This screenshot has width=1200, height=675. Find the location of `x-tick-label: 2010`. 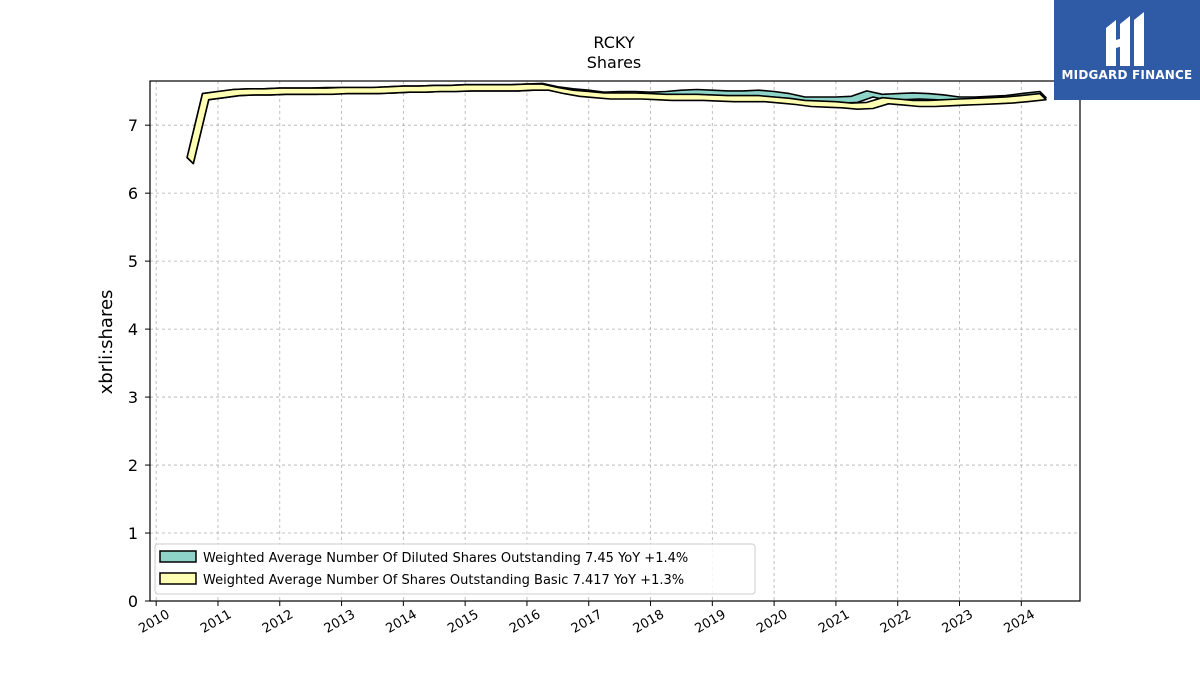

x-tick-label: 2010 is located at coordinates (154, 622).